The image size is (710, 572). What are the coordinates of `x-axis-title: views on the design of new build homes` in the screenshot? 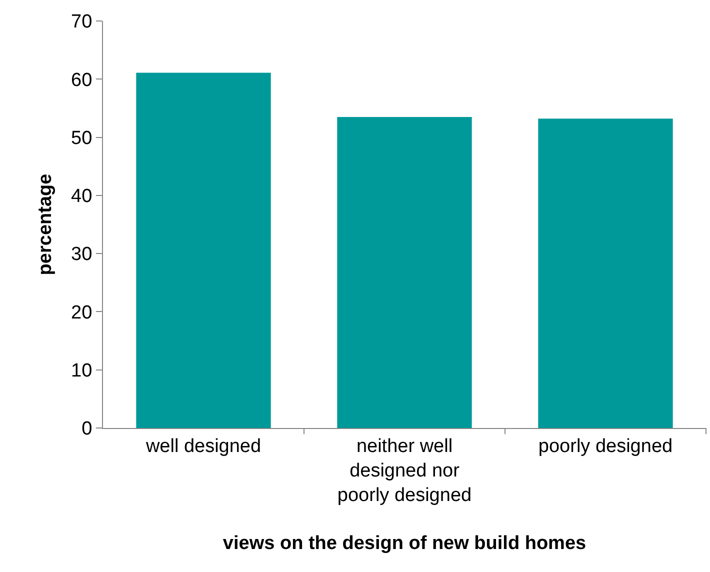 It's located at (404, 543).